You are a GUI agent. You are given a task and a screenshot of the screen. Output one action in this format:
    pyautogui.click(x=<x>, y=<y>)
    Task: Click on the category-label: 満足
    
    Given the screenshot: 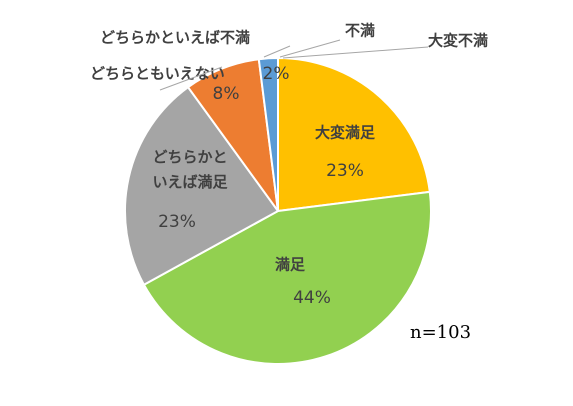 What is the action you would take?
    pyautogui.click(x=290, y=265)
    